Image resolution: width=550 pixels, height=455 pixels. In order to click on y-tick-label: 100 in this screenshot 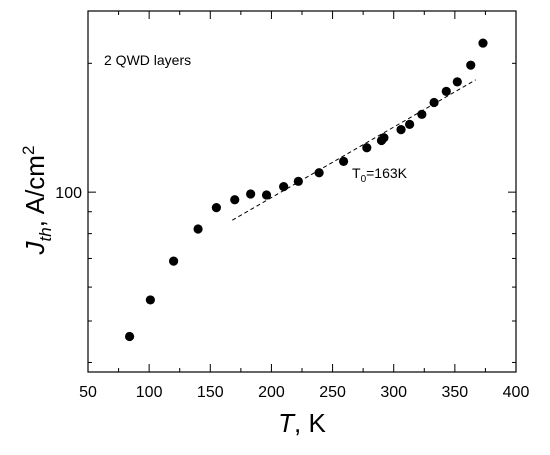, I will do `click(68, 193)`.